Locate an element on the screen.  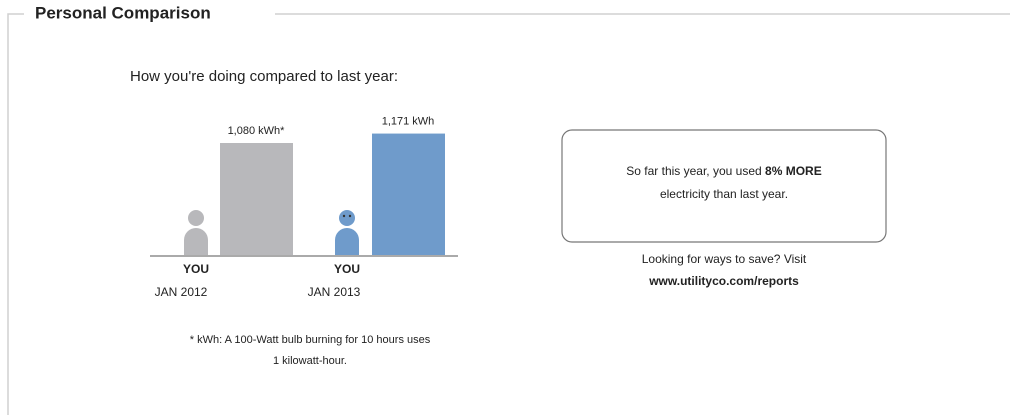
x-tick-label: JAN 2013 is located at coordinates (334, 292).